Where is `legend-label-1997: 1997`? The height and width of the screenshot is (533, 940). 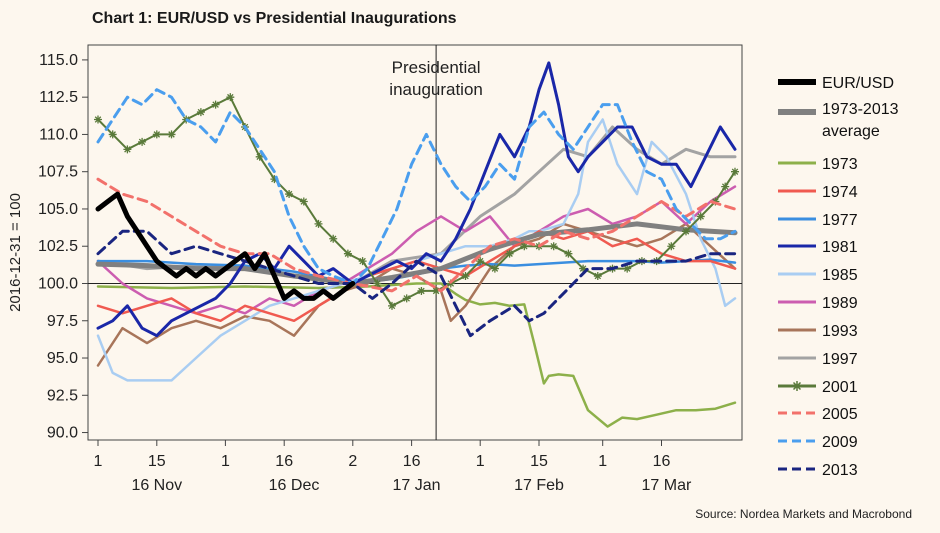
legend-label-1997: 1997 is located at coordinates (840, 359).